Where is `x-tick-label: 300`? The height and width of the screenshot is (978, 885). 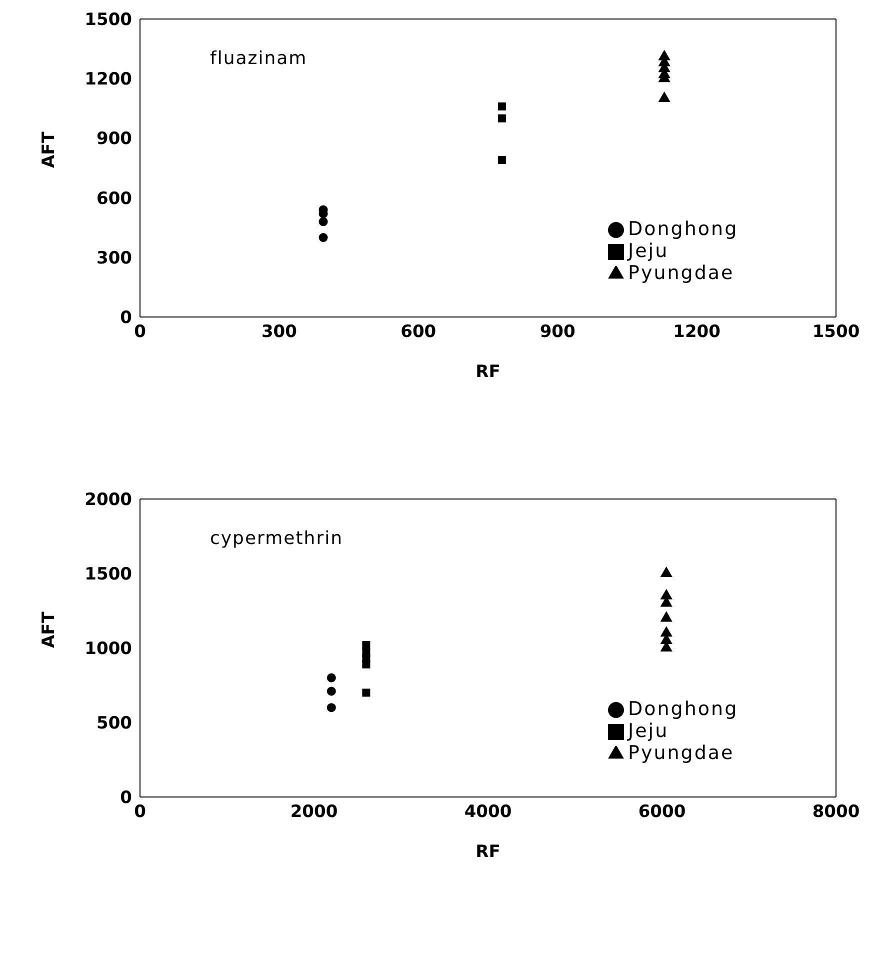 x-tick-label: 300 is located at coordinates (279, 332).